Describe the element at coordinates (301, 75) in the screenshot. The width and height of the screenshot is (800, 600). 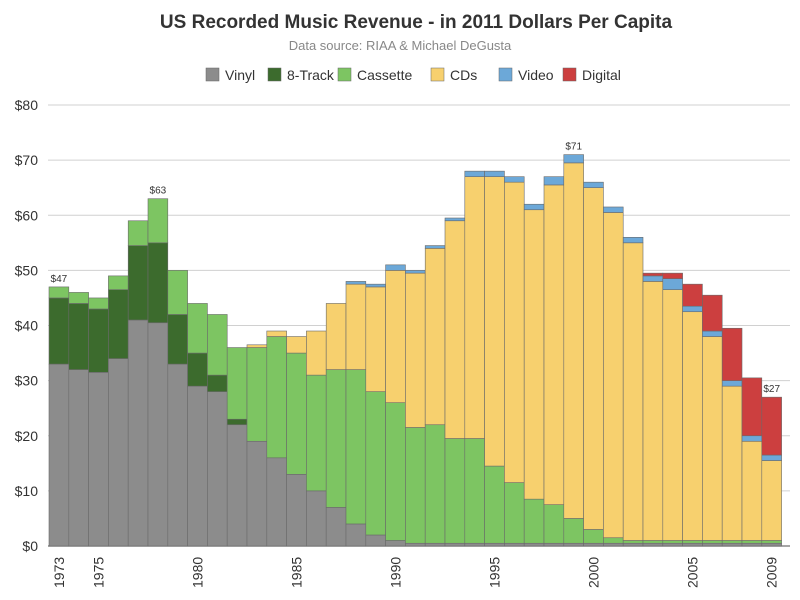
I see `legend-item-8-track: 8-Track` at that location.